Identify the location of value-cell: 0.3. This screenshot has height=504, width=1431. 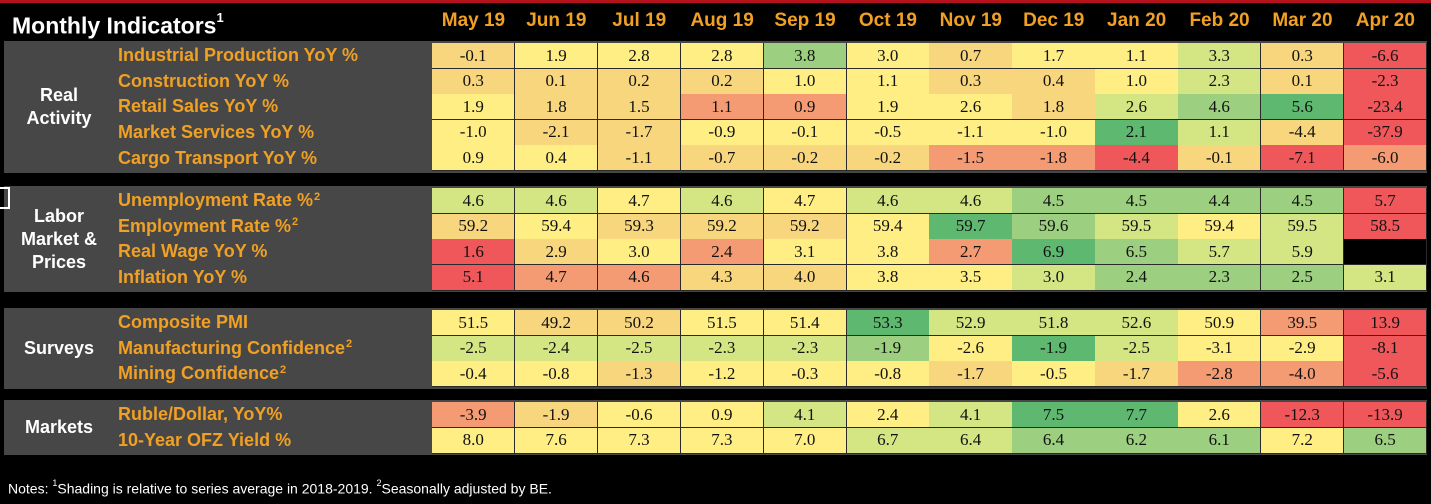
(971, 81).